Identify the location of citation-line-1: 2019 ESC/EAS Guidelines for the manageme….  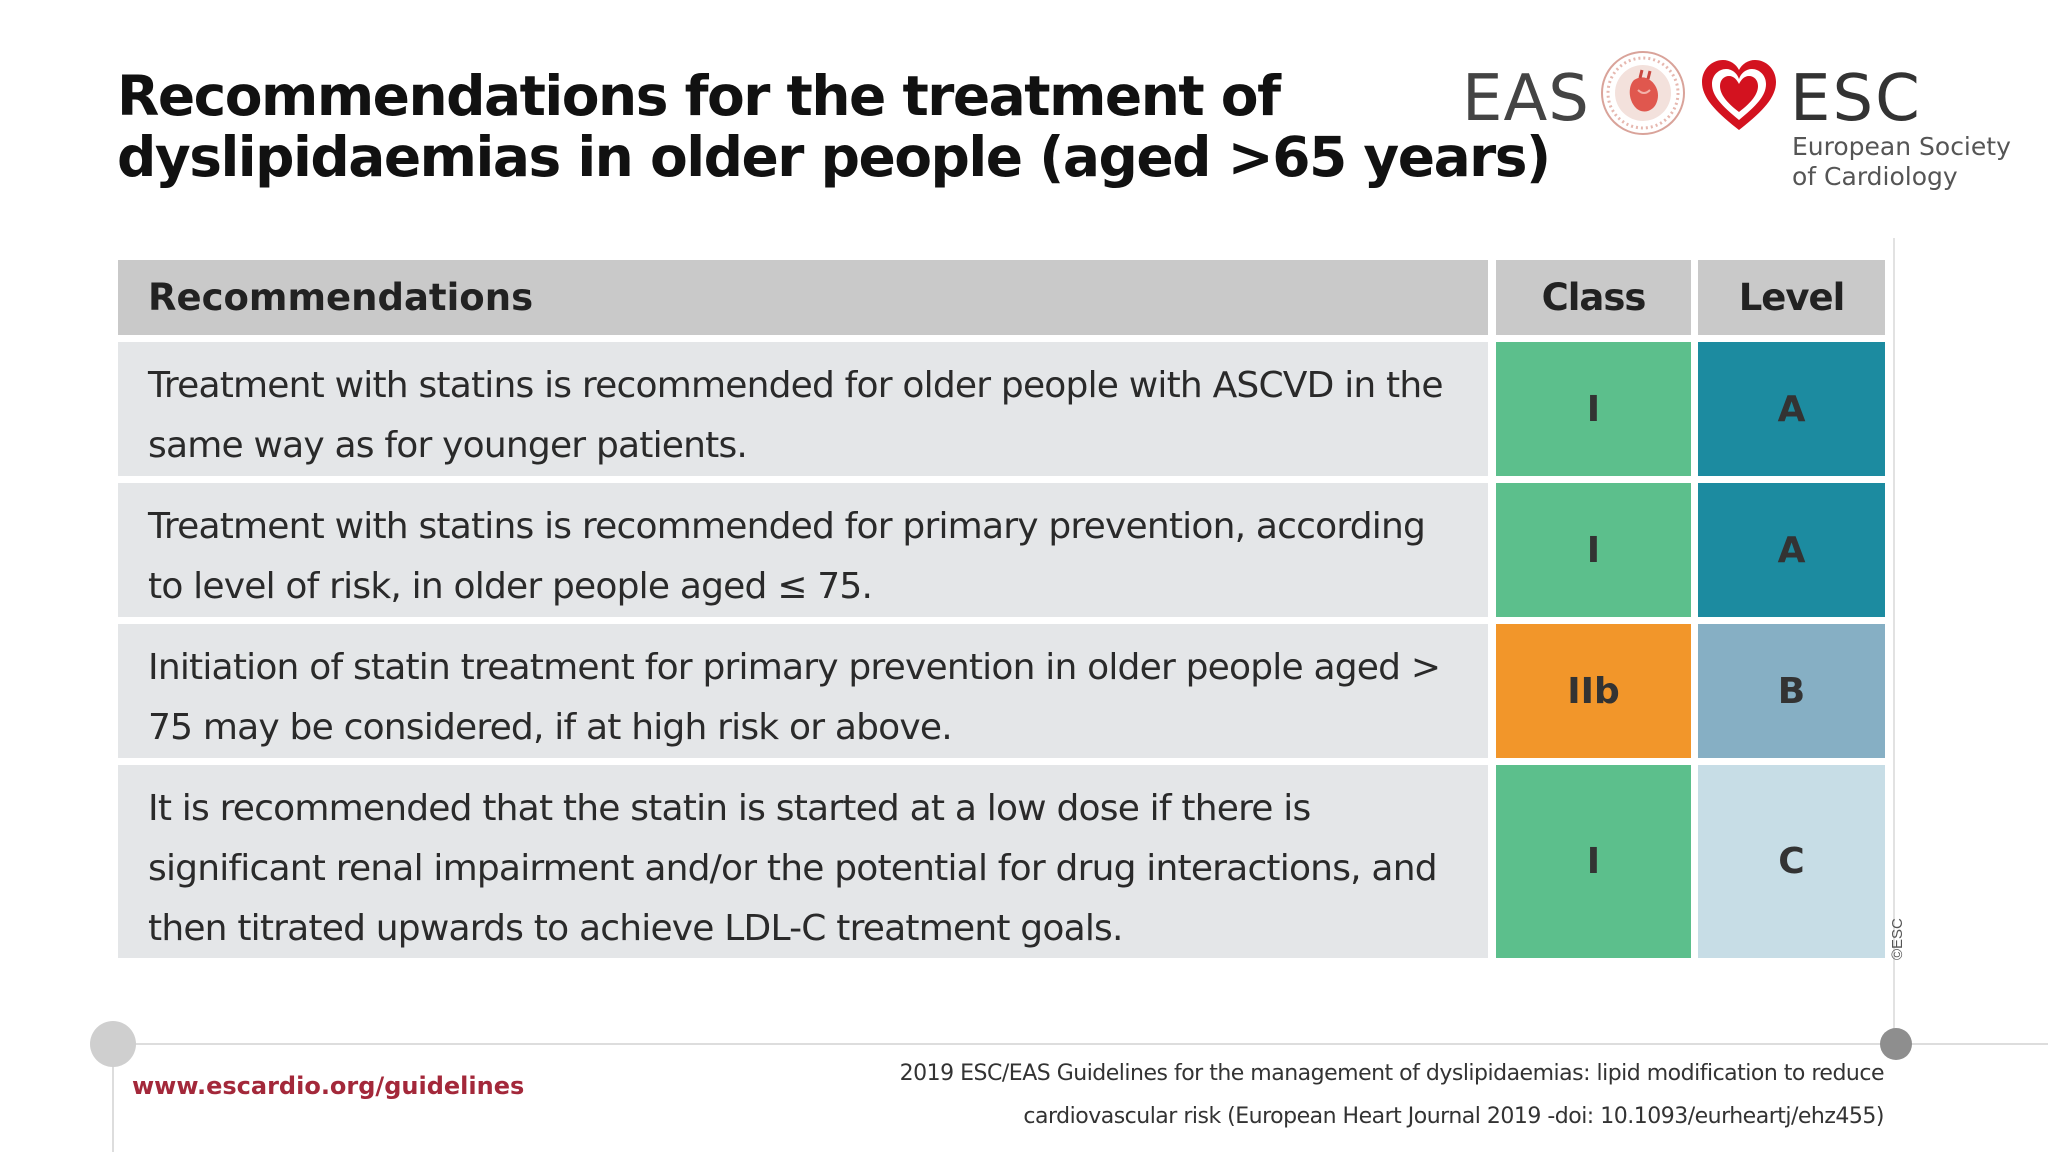
(1392, 1073).